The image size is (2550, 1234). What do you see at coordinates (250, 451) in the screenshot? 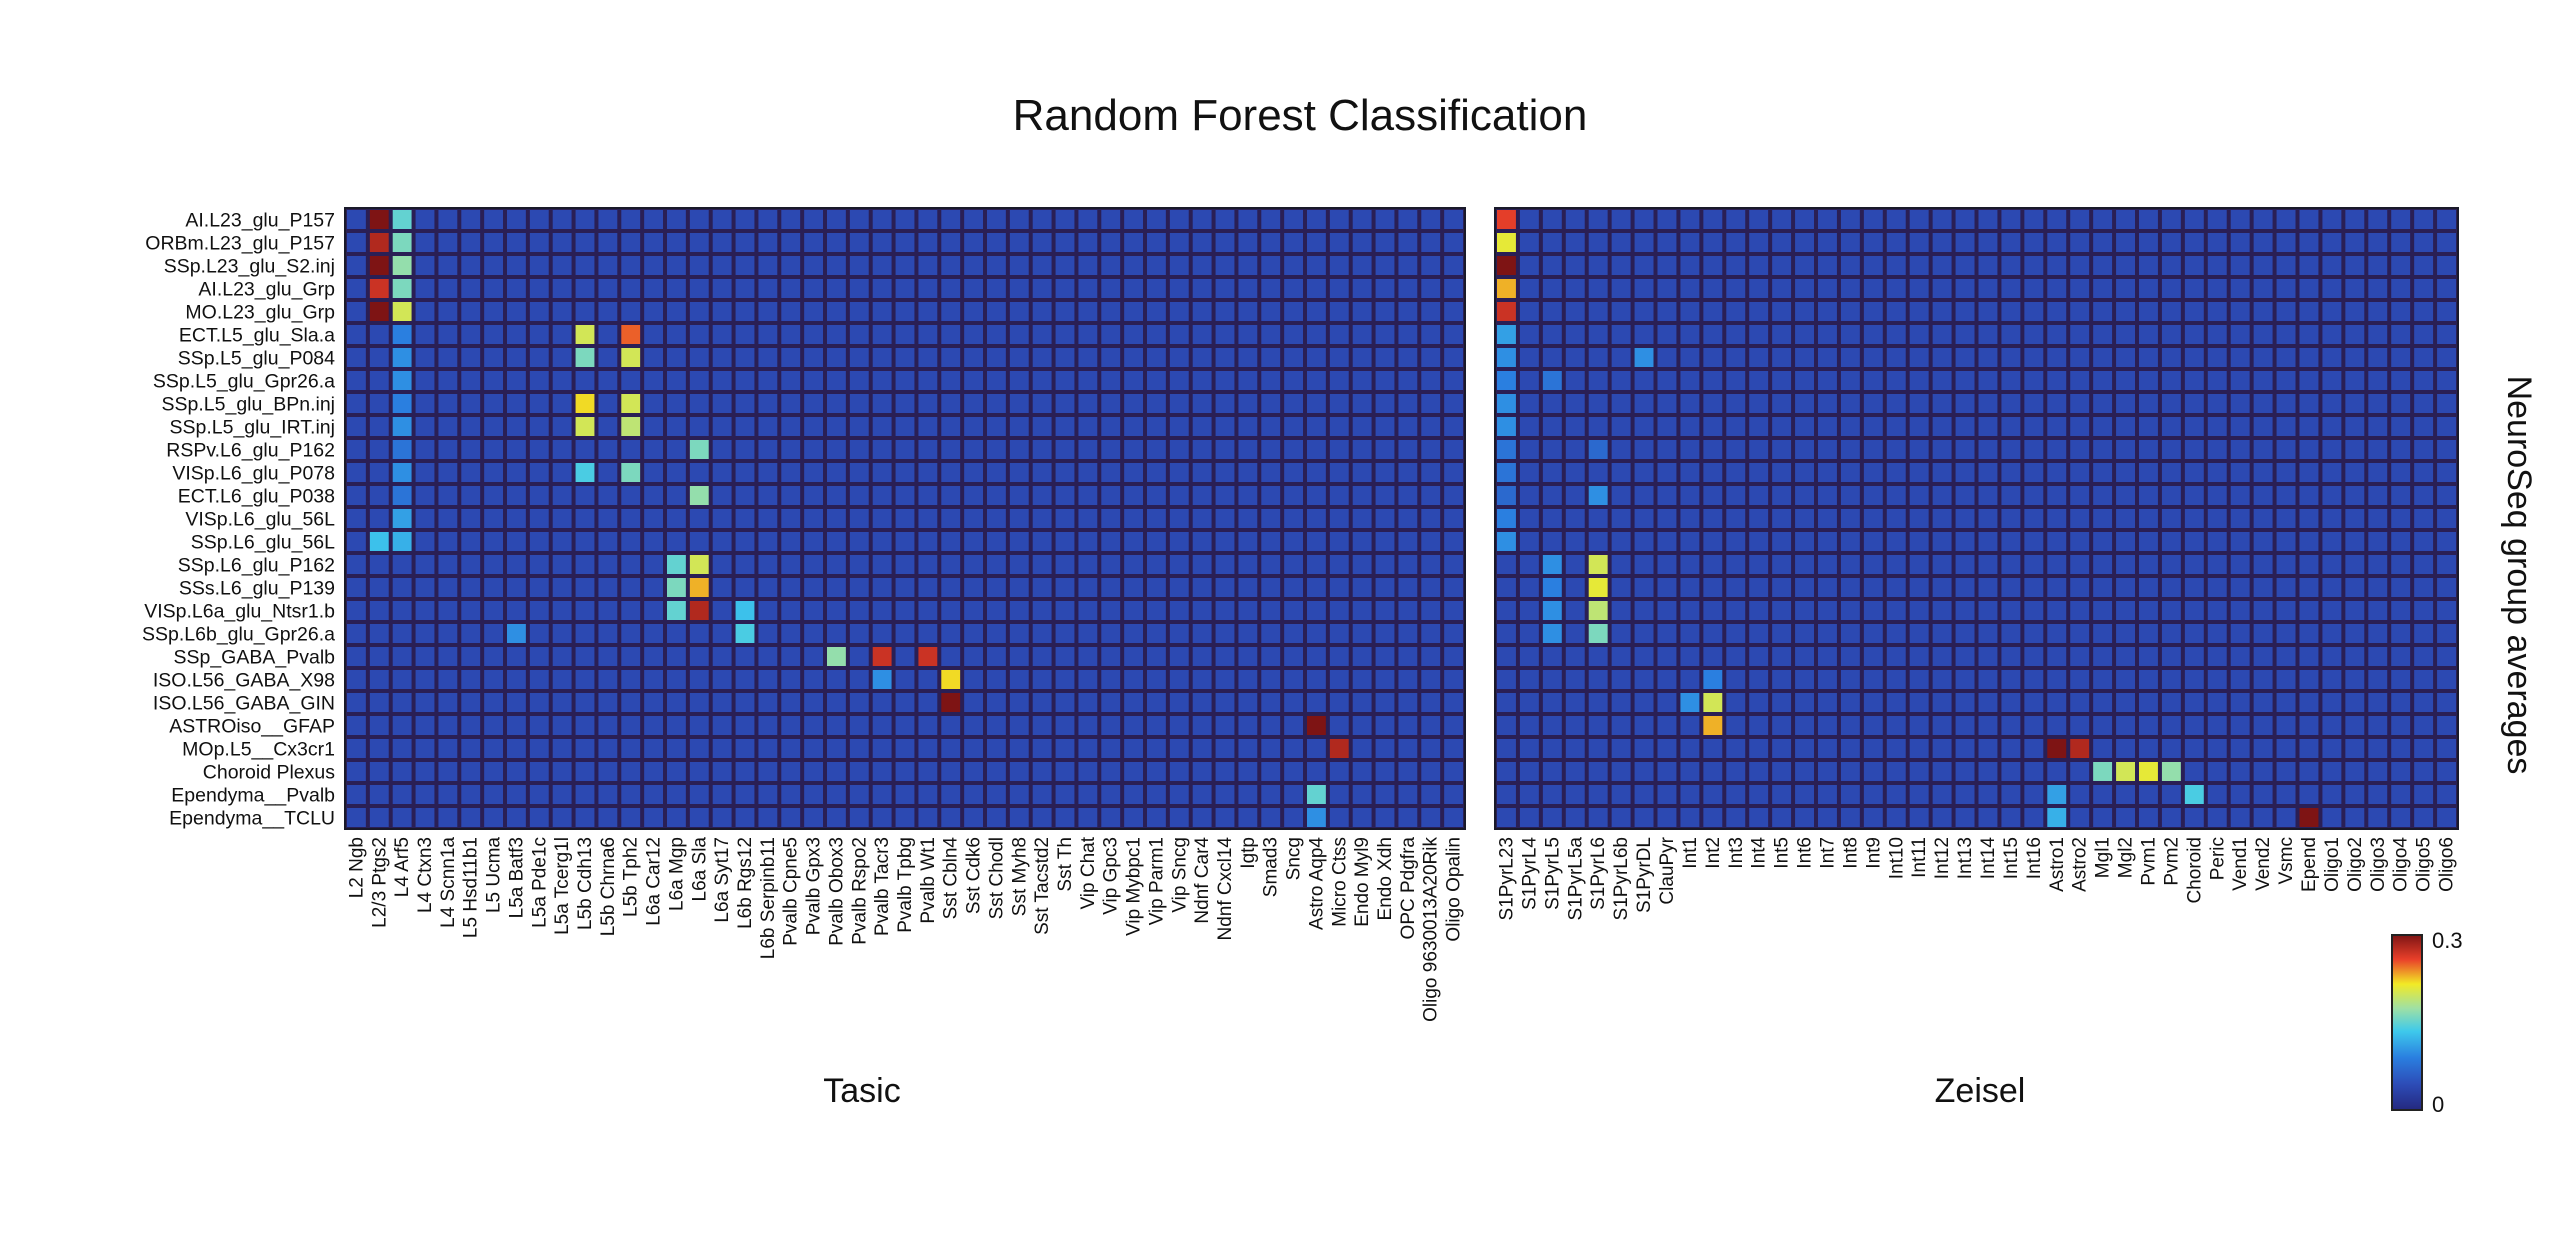
I see `row-label: RSPv.L6_glu_P162` at bounding box center [250, 451].